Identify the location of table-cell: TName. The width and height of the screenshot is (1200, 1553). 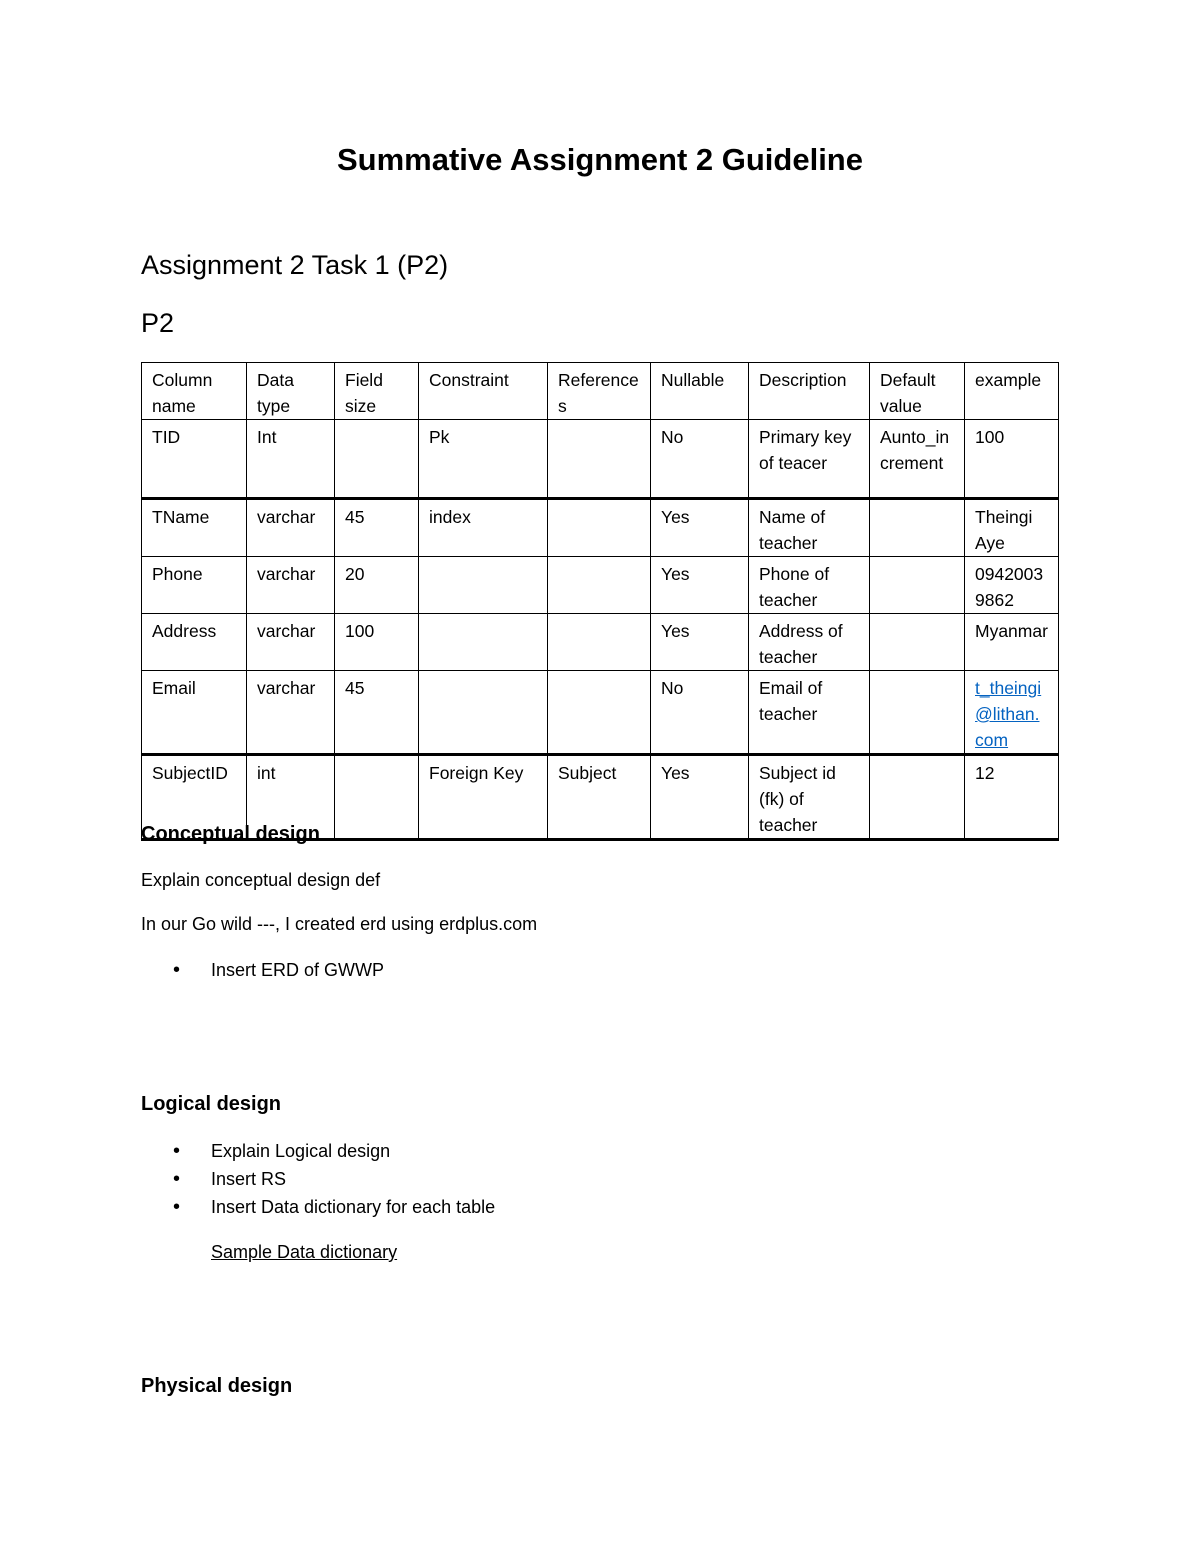
(194, 527).